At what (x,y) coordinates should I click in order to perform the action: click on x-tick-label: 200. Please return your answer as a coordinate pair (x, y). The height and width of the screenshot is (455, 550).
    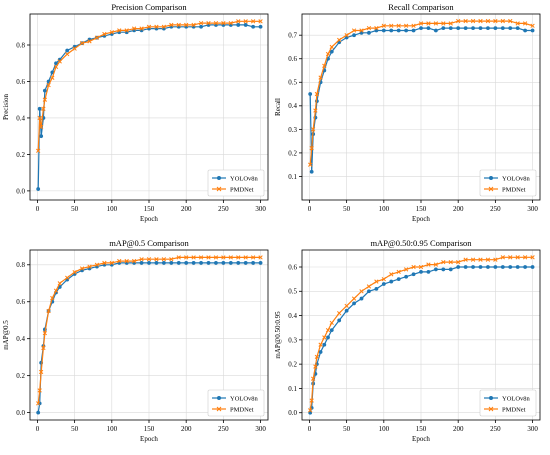
    Looking at the image, I should click on (458, 209).